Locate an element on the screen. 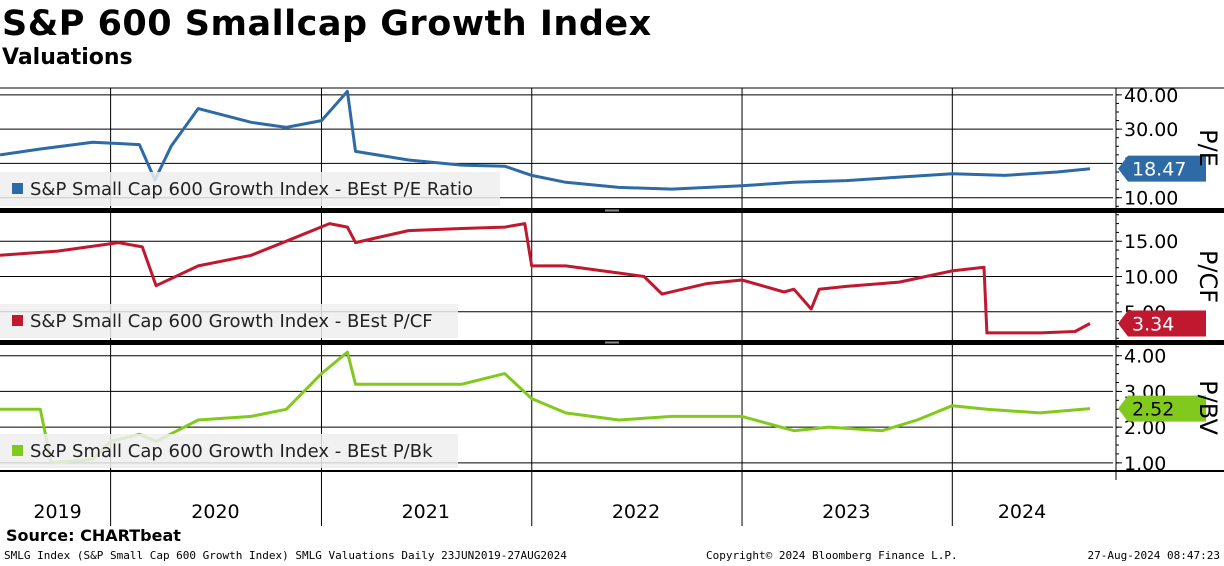  y-tick-label: 2.00 is located at coordinates (1145, 428).